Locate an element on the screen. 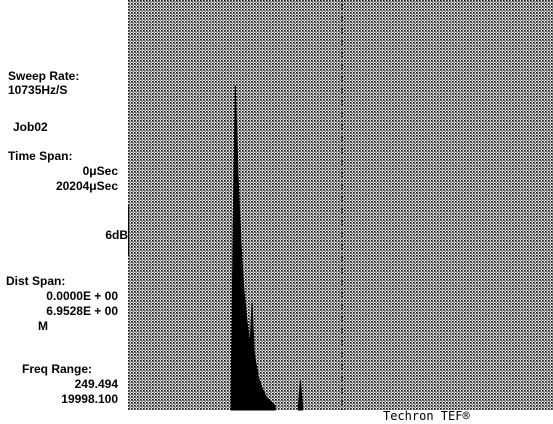 The width and height of the screenshot is (553, 424). freq-range-start: 249.494 is located at coordinates (96, 384).